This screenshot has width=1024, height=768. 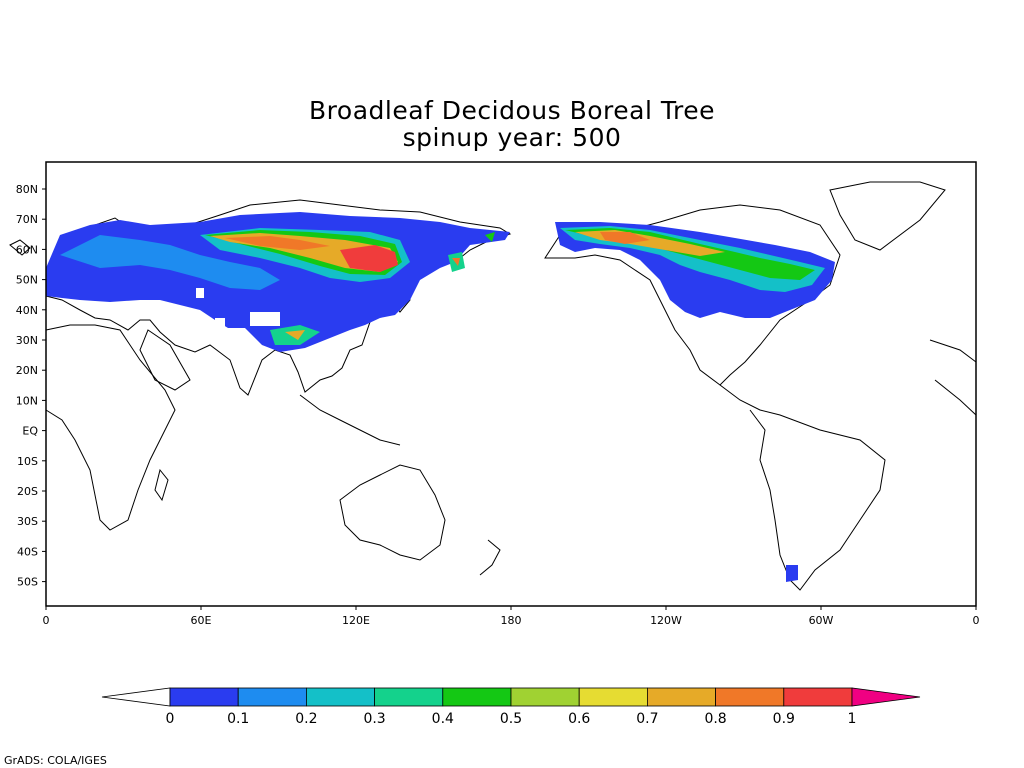 What do you see at coordinates (30, 431) in the screenshot?
I see `lat-tick-label: EQ` at bounding box center [30, 431].